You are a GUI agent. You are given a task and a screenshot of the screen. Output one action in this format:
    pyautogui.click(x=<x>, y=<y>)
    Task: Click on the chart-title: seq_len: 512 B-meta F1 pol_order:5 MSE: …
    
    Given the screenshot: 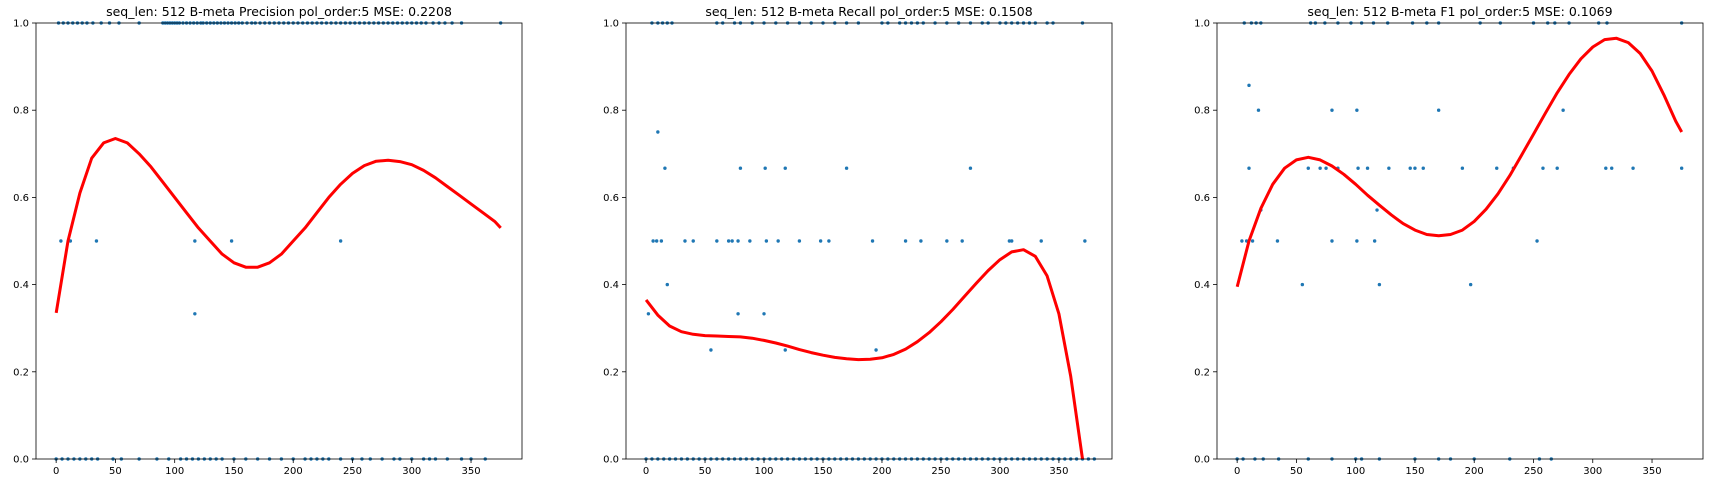 What is the action you would take?
    pyautogui.click(x=1459, y=11)
    